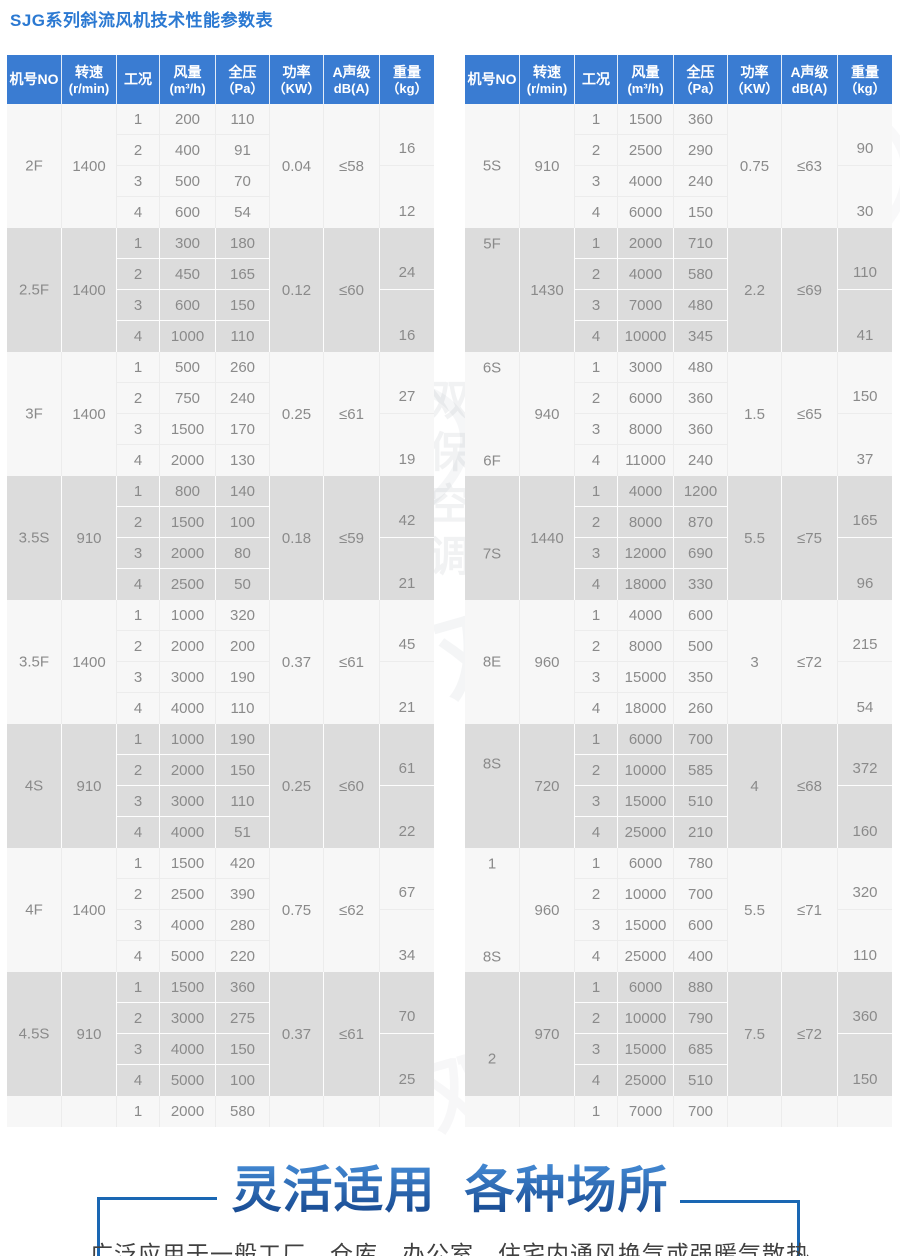 The height and width of the screenshot is (1256, 900). What do you see at coordinates (34, 166) in the screenshot?
I see `model-label: 2F` at bounding box center [34, 166].